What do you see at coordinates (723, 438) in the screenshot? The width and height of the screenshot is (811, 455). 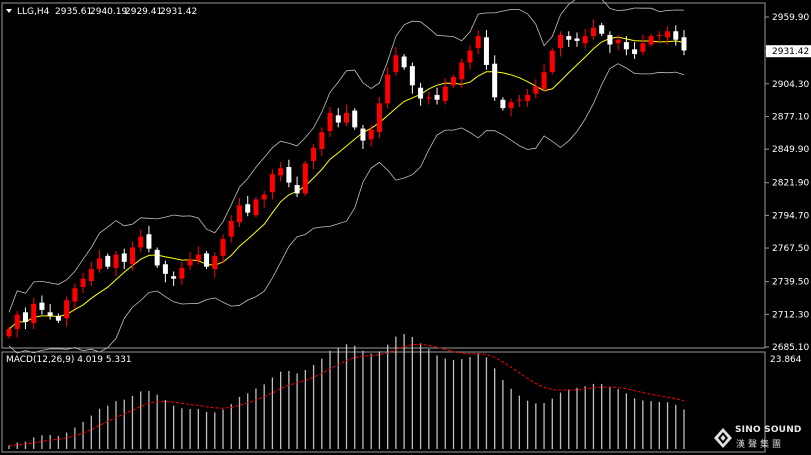 I see `diamond-logo-icon` at bounding box center [723, 438].